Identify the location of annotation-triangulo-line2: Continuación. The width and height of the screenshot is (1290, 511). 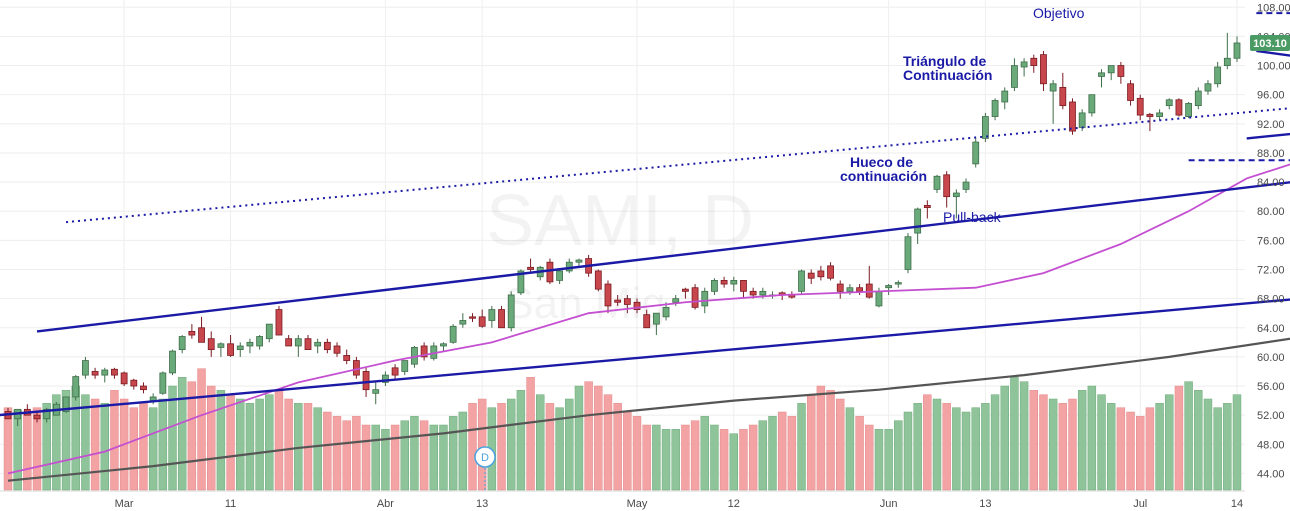
(947, 75).